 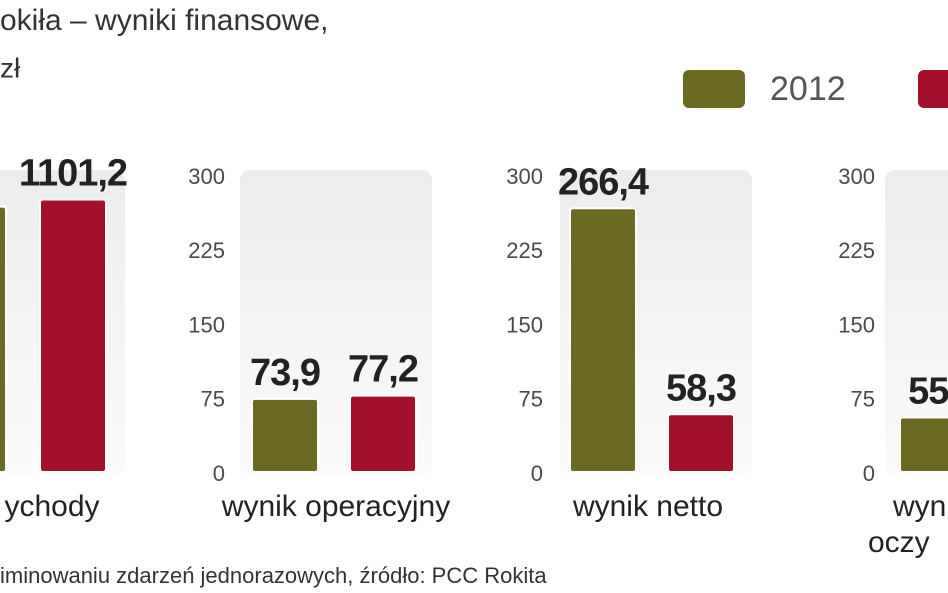 What do you see at coordinates (73, 173) in the screenshot?
I see `value-label: 1101,2` at bounding box center [73, 173].